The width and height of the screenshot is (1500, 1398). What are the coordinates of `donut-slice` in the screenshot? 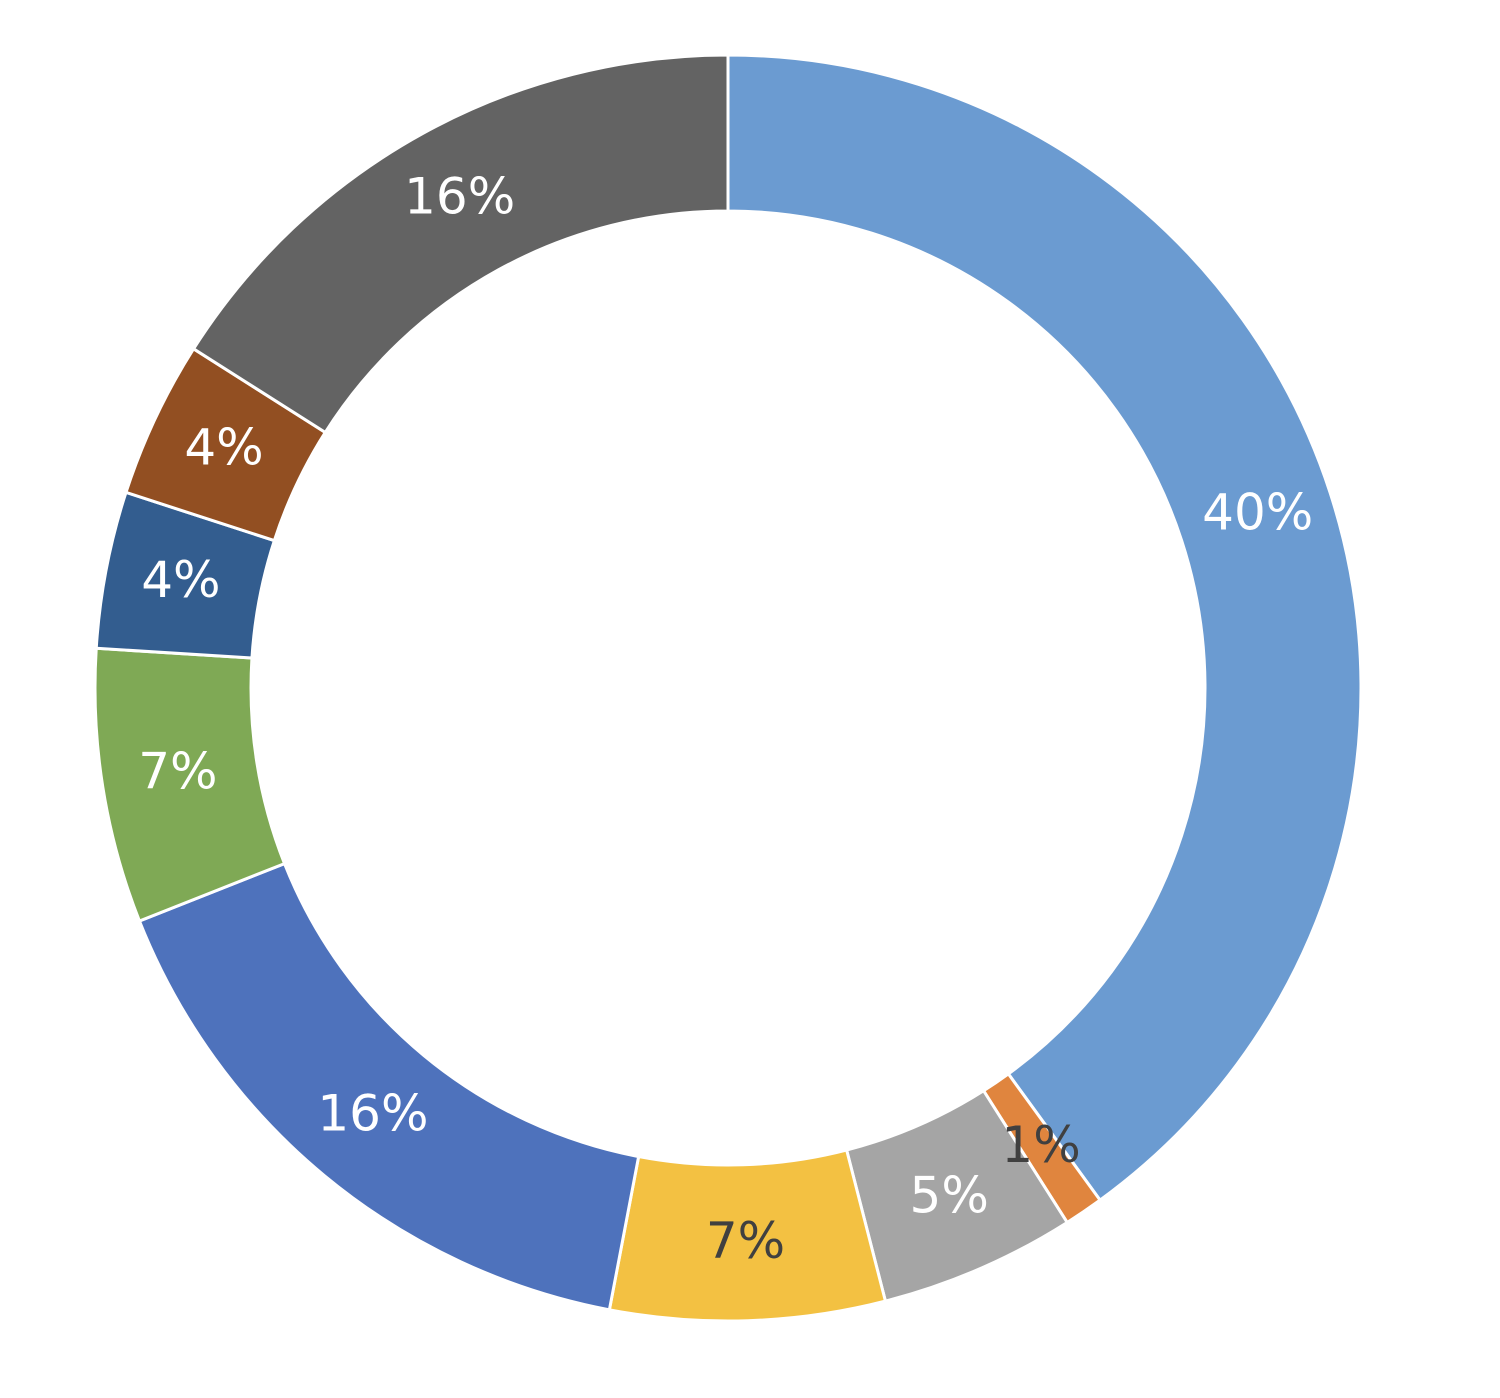 It's located at (460, 244).